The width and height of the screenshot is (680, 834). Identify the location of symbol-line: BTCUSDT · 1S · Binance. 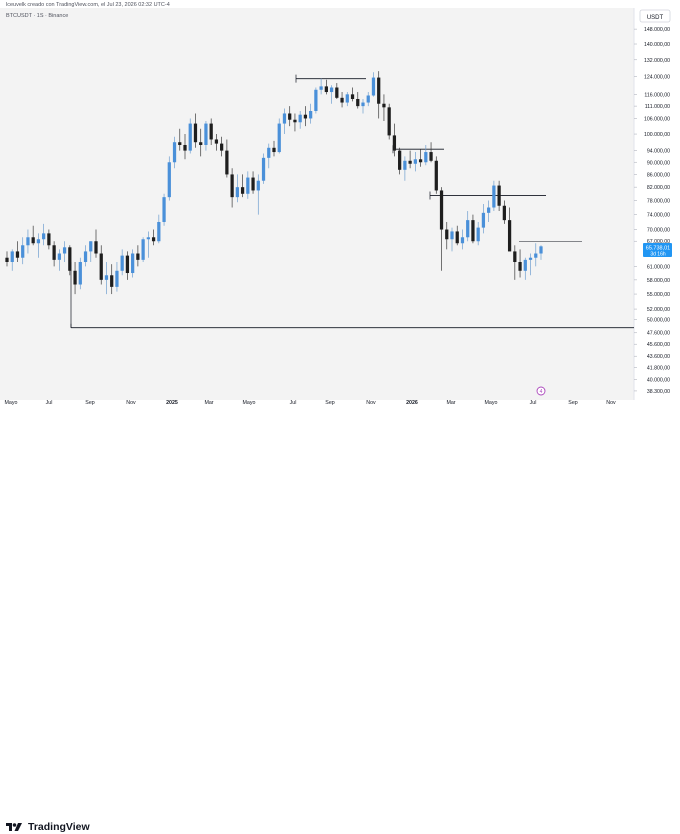
(37, 16).